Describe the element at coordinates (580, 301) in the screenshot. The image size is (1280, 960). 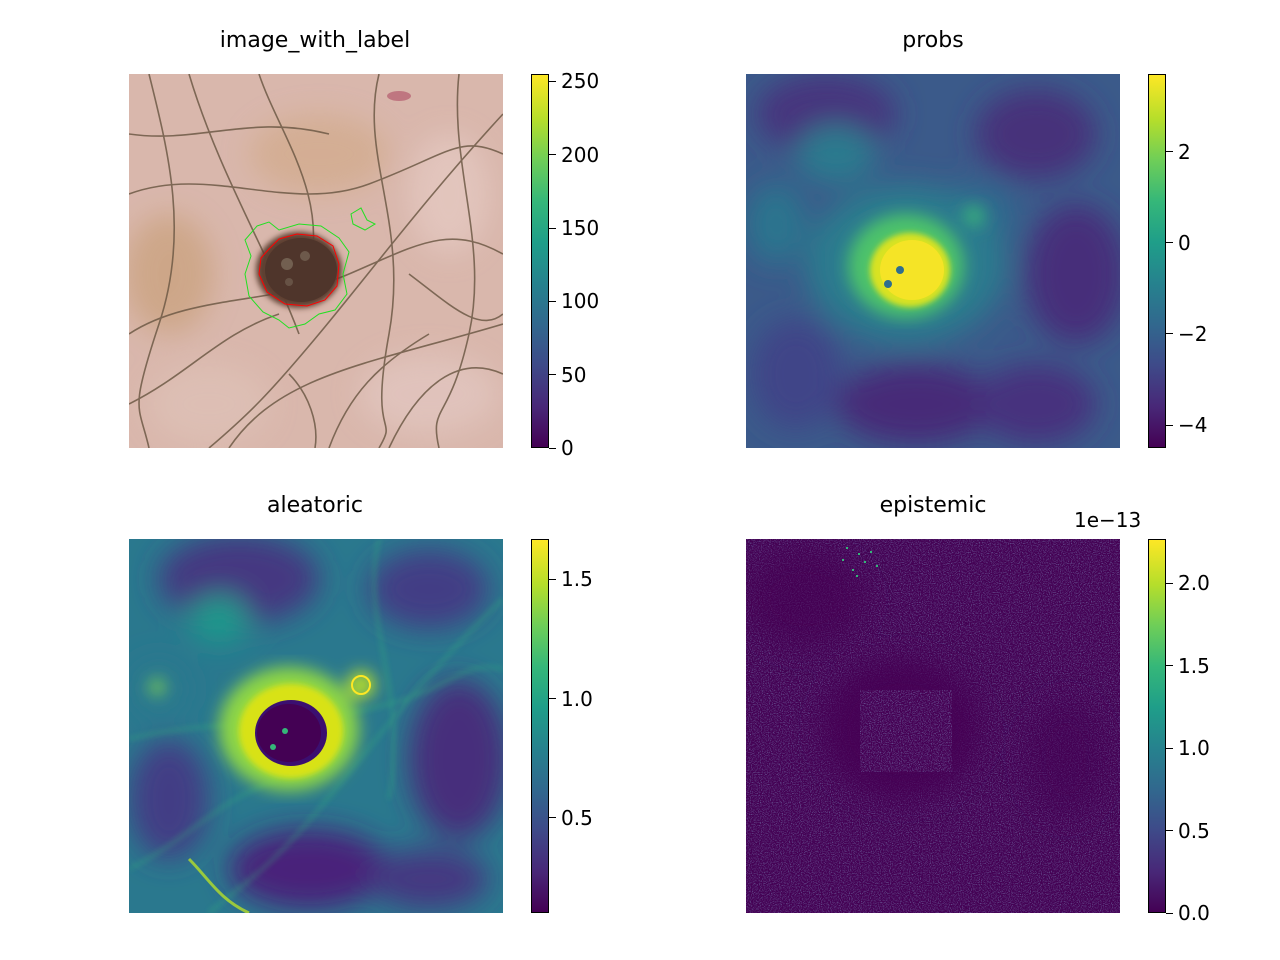
I see `colorbar-tick-label: 100` at that location.